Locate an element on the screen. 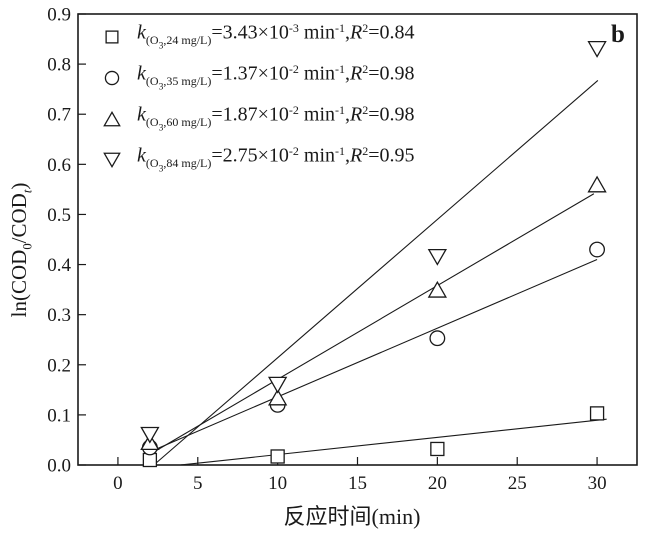  x-tick-label: 20 is located at coordinates (437, 483).